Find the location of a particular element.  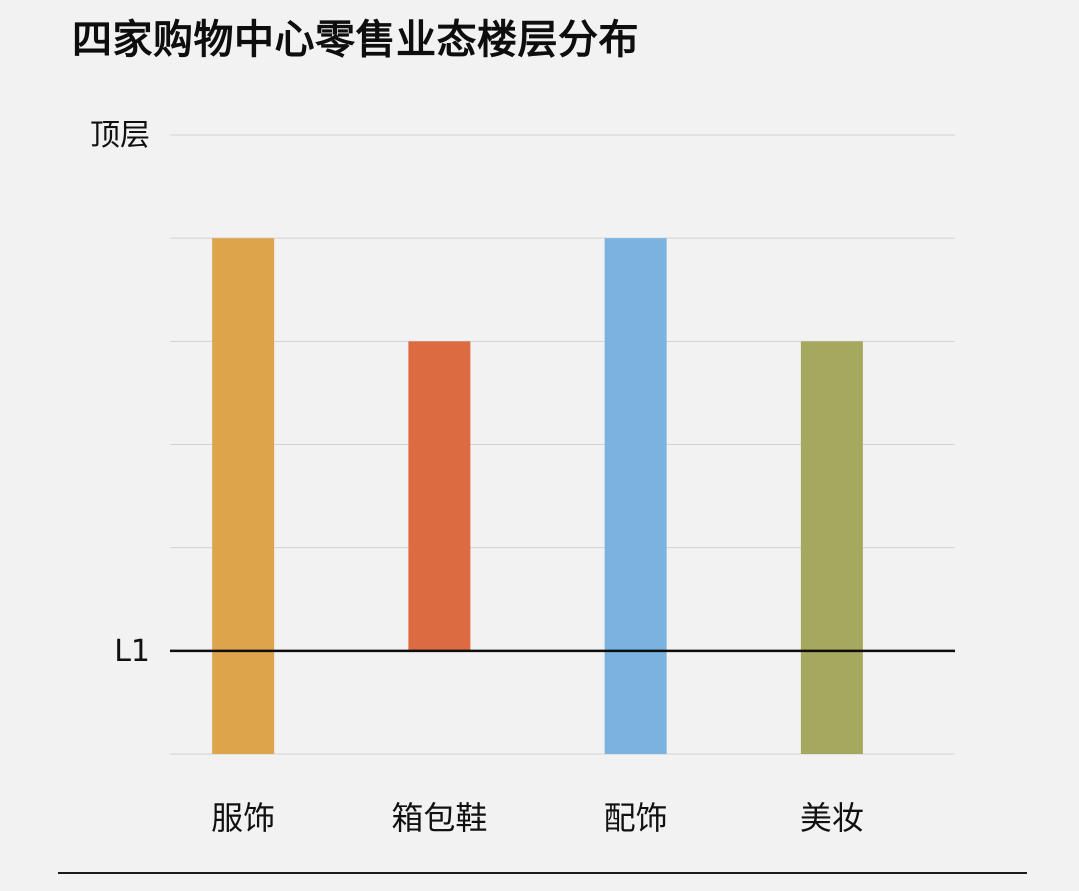

bottom-divider is located at coordinates (542, 873).